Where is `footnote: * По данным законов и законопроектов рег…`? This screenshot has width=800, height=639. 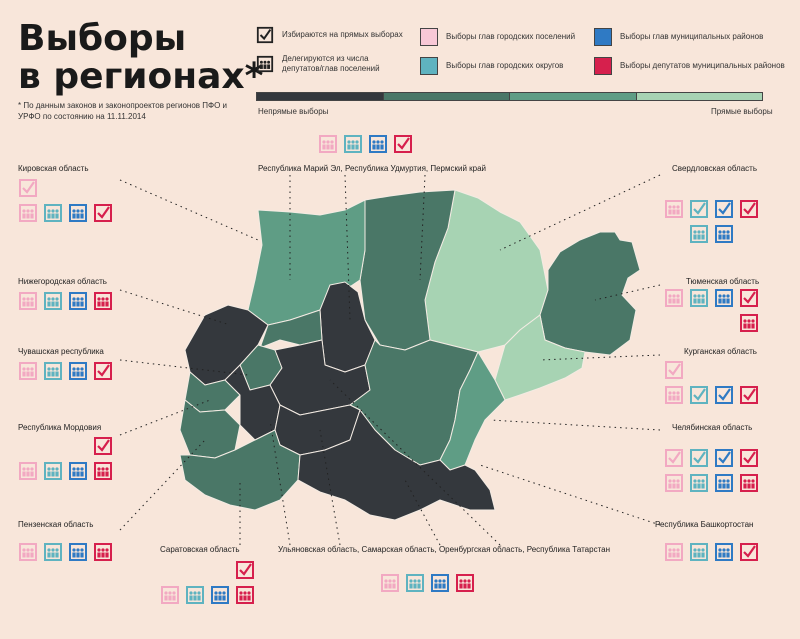
footnote: * По данным законов и законопроектов рег… is located at coordinates (122, 111).